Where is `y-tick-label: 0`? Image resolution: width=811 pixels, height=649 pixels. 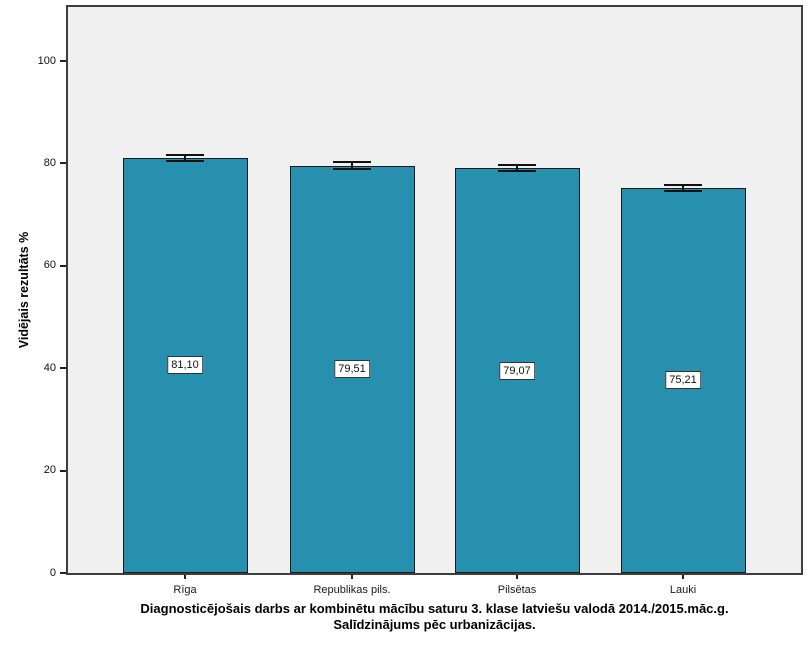 y-tick-label: 0 is located at coordinates (52, 572).